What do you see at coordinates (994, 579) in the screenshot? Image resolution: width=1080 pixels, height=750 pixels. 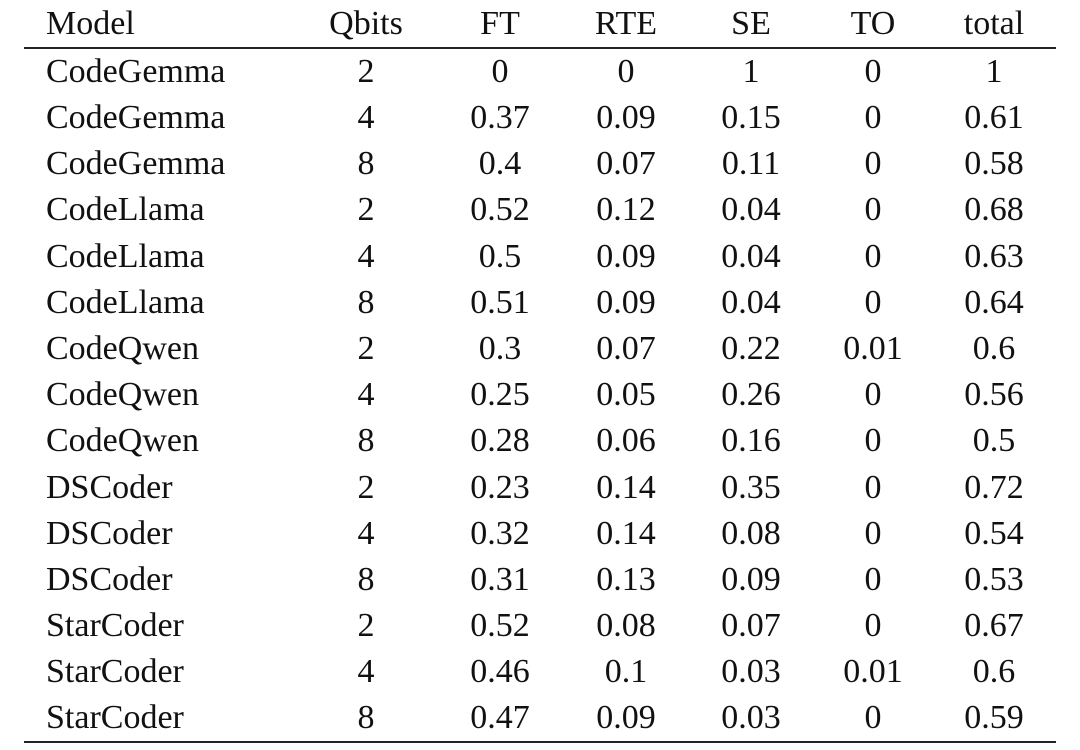 I see `cell-total: 0.53` at bounding box center [994, 579].